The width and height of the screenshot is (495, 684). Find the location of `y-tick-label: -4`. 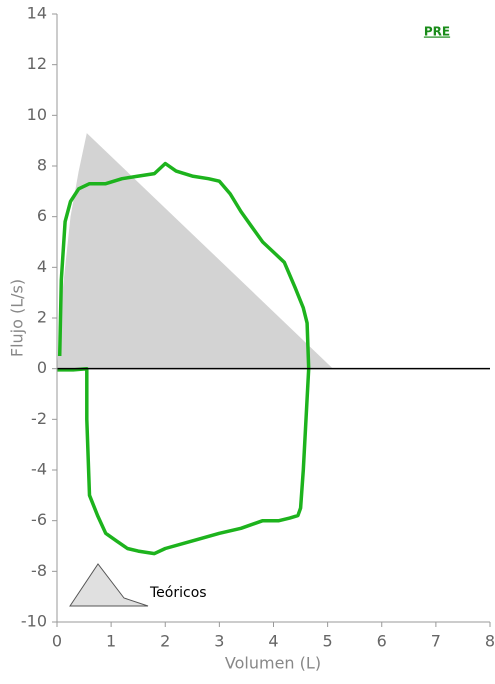

y-tick-label: -4 is located at coordinates (39, 469).